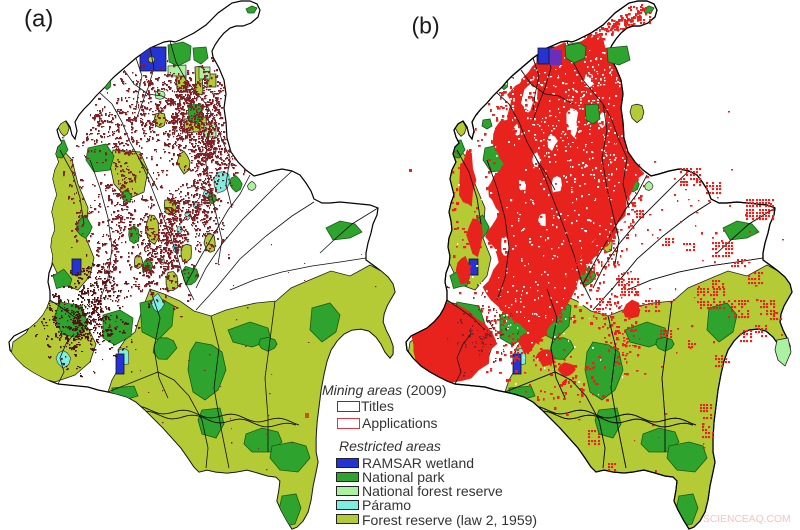 Image resolution: width=800 pixels, height=530 pixels. I want to click on svg-text: (a), so click(38, 19).